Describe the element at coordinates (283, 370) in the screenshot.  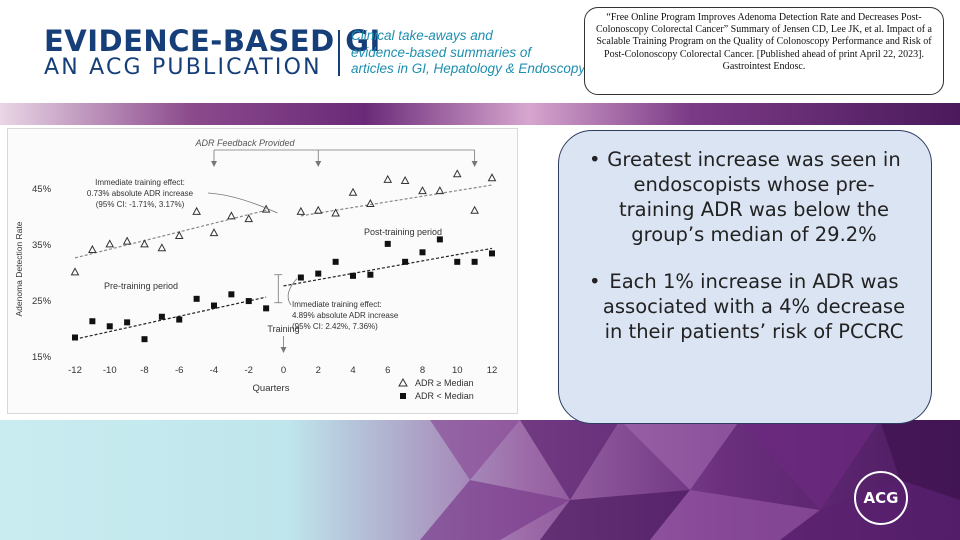
I see `x-tick-label: 0` at that location.